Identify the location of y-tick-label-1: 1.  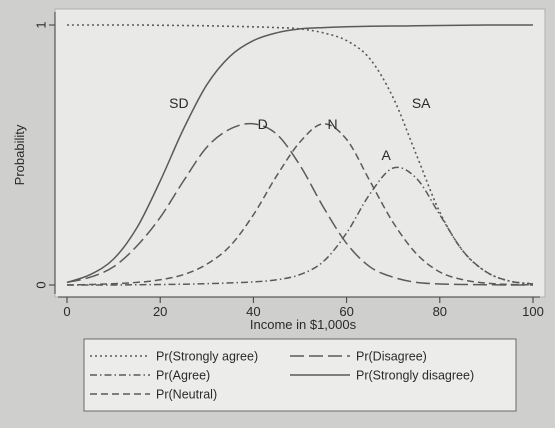
(40, 24).